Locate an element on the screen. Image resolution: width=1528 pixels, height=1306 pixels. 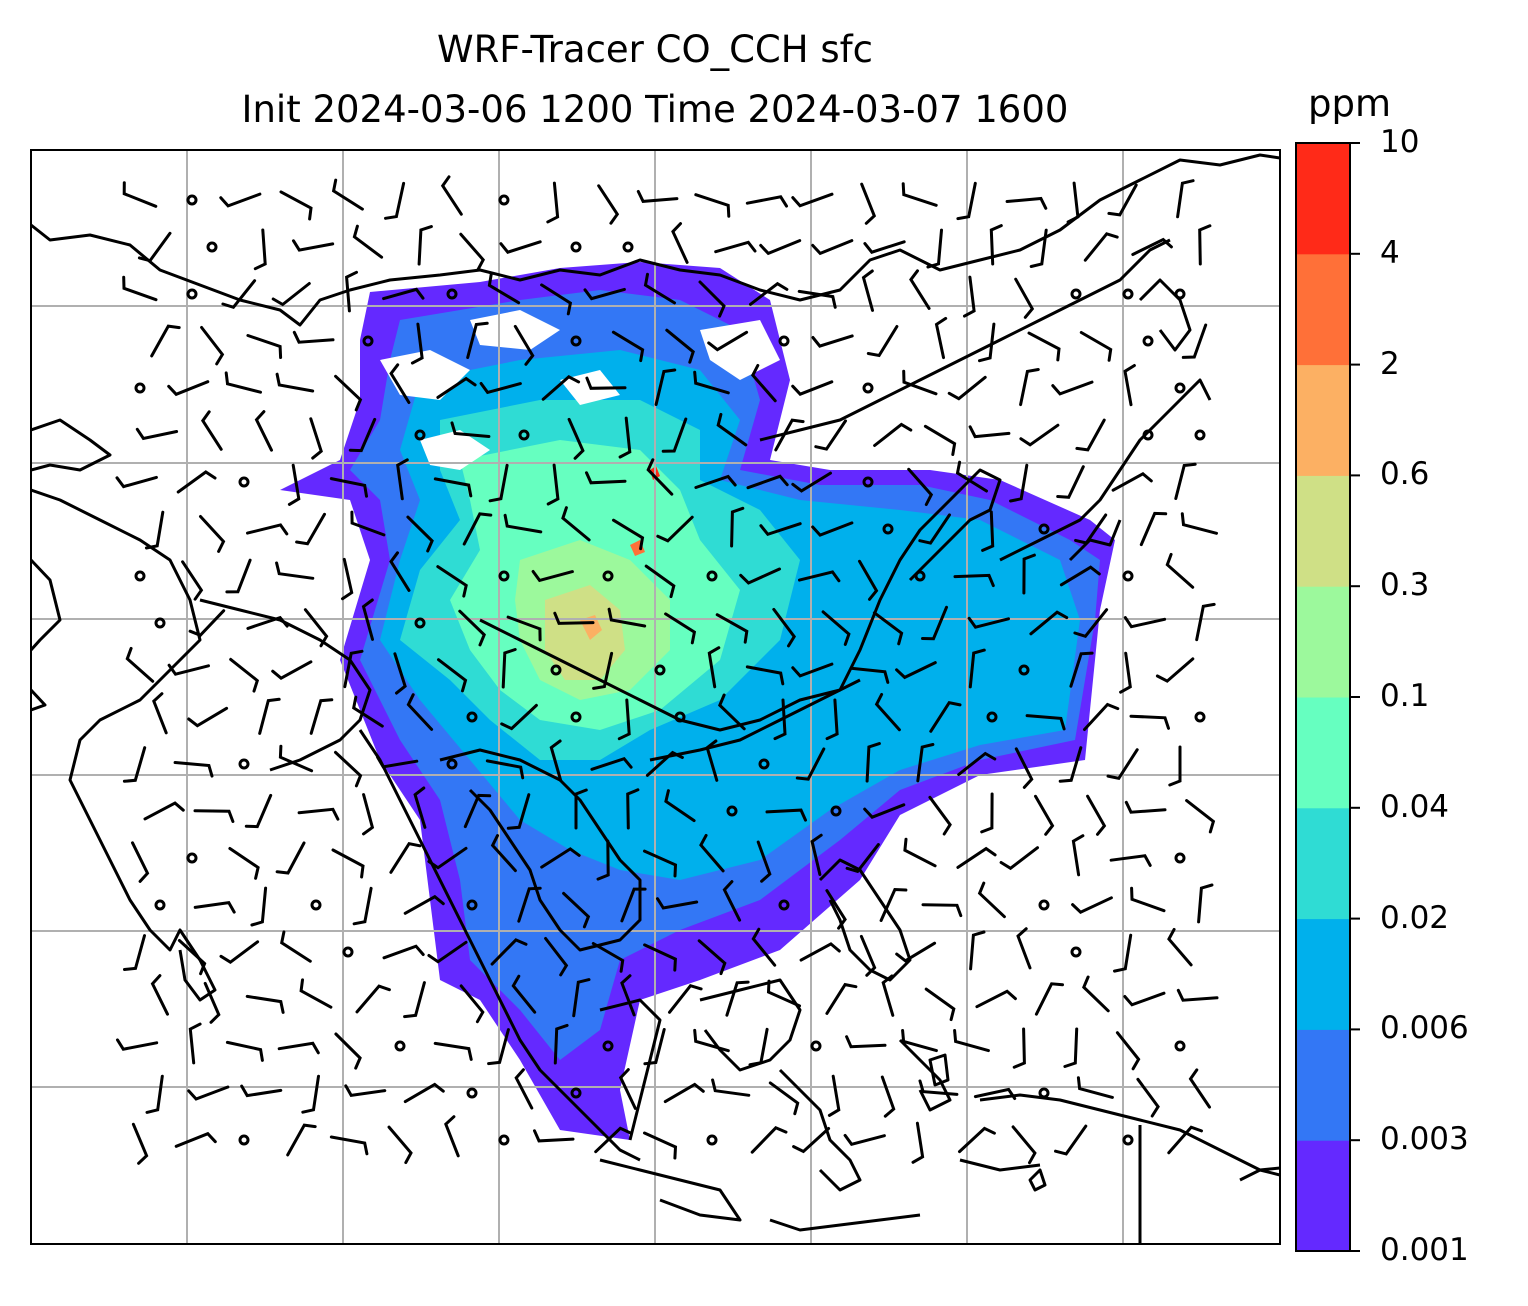
colorbar-tick-label: 0.1 is located at coordinates (1405, 696).